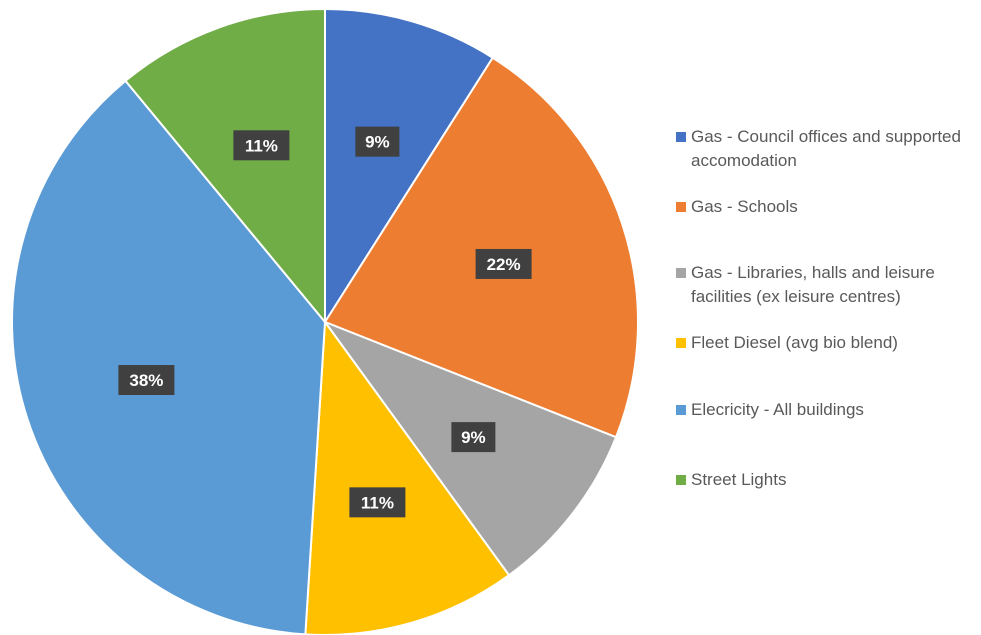 The image size is (981, 635). I want to click on data-label-text-5: 11%, so click(261, 145).